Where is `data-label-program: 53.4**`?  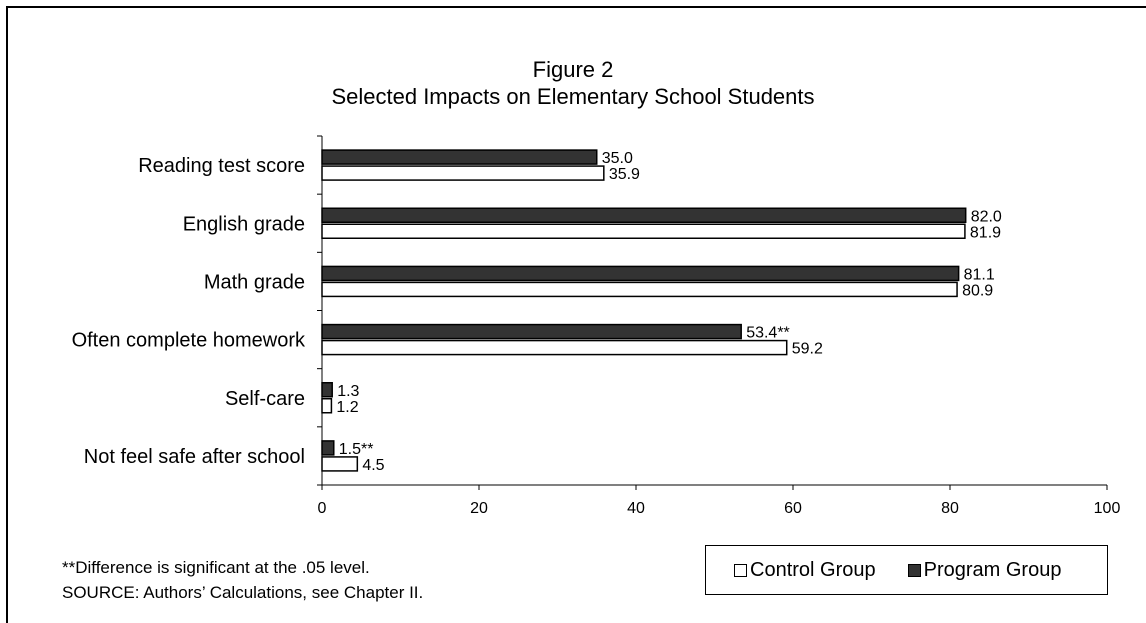 data-label-program: 53.4** is located at coordinates (768, 333).